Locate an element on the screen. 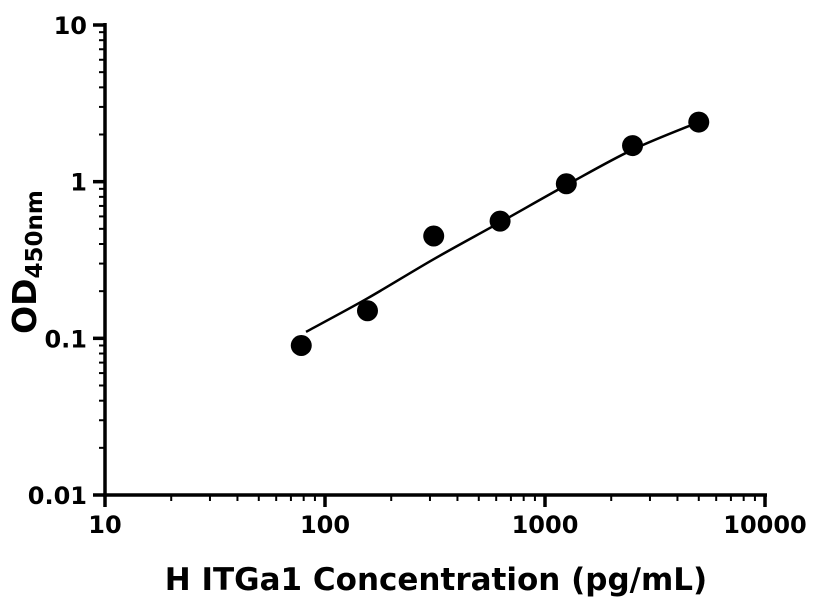  y-tick-label: 10 is located at coordinates (70, 26).